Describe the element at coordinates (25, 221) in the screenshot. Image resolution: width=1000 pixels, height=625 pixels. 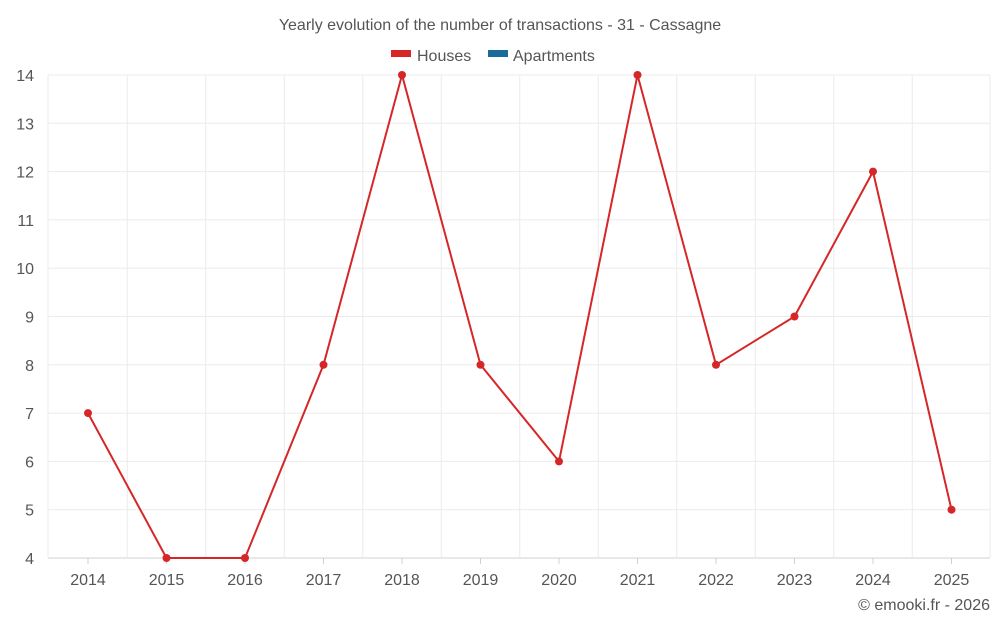
I see `y-tick-label: 11` at that location.